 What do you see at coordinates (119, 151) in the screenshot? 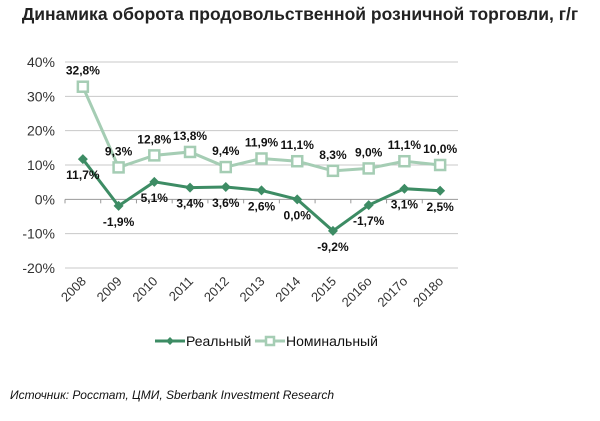
I see `data-label: 9,3%` at bounding box center [119, 151].